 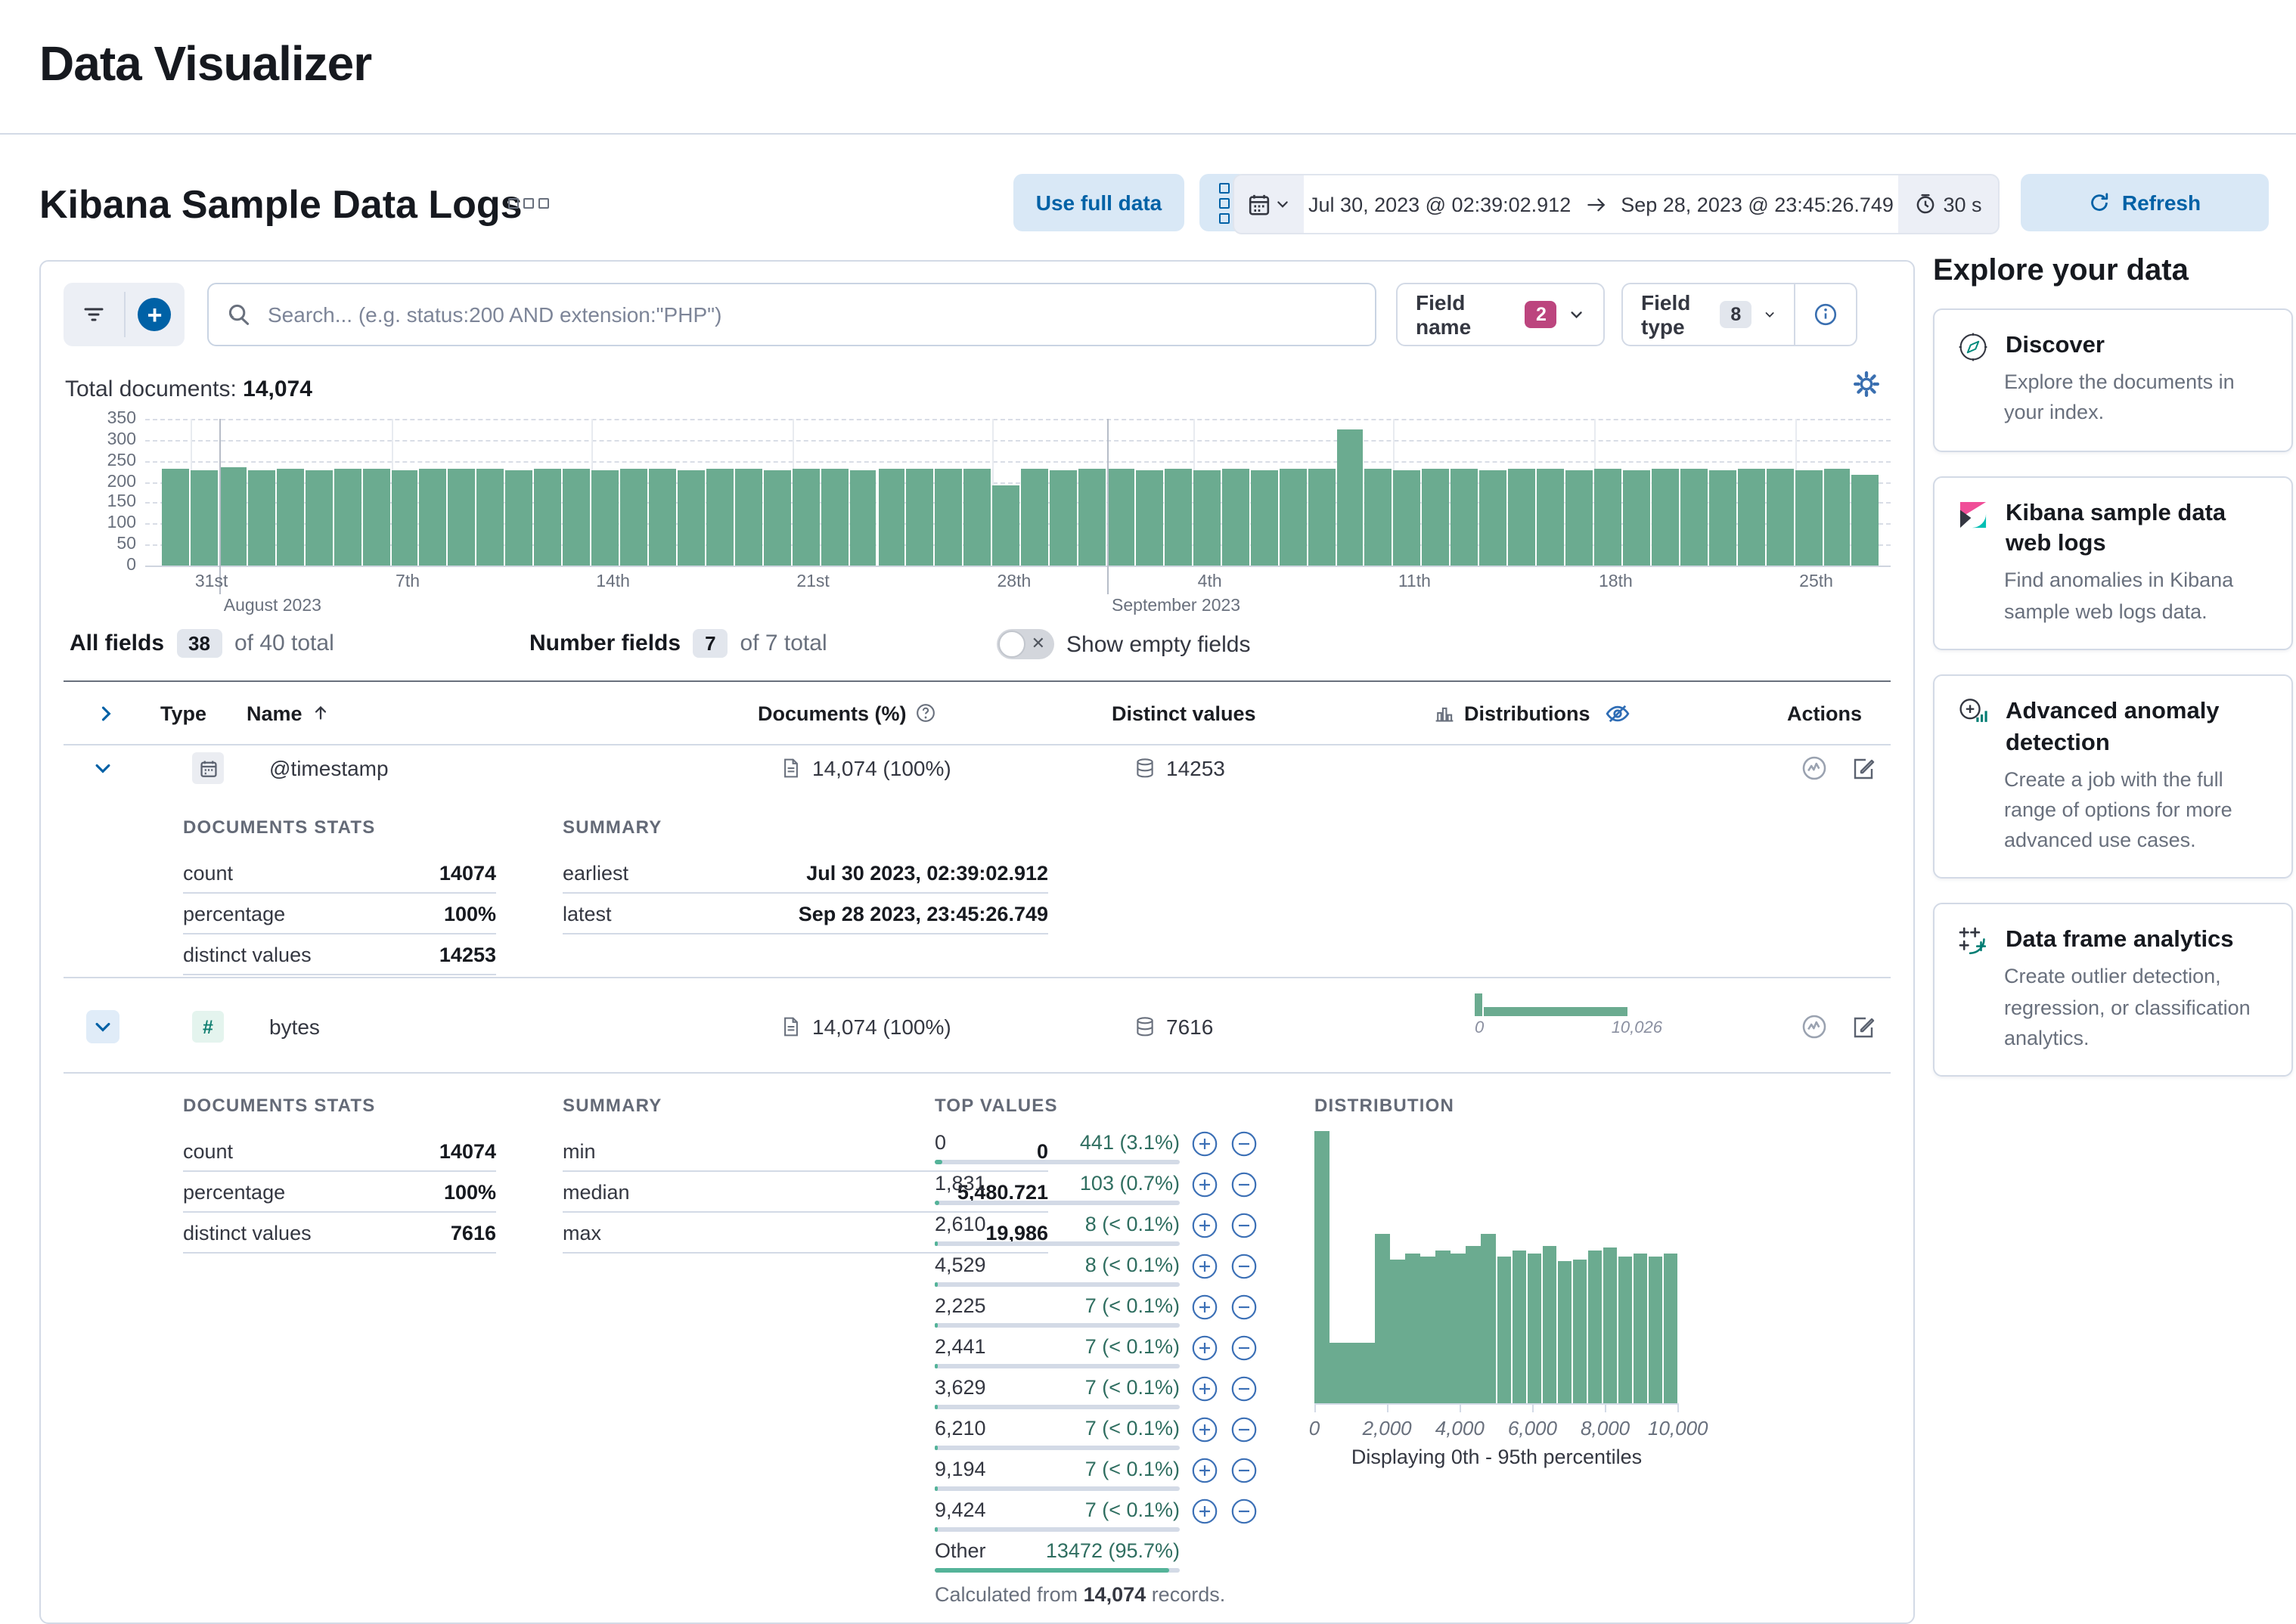 I want to click on header-distributions: Distributions, so click(x=1532, y=713).